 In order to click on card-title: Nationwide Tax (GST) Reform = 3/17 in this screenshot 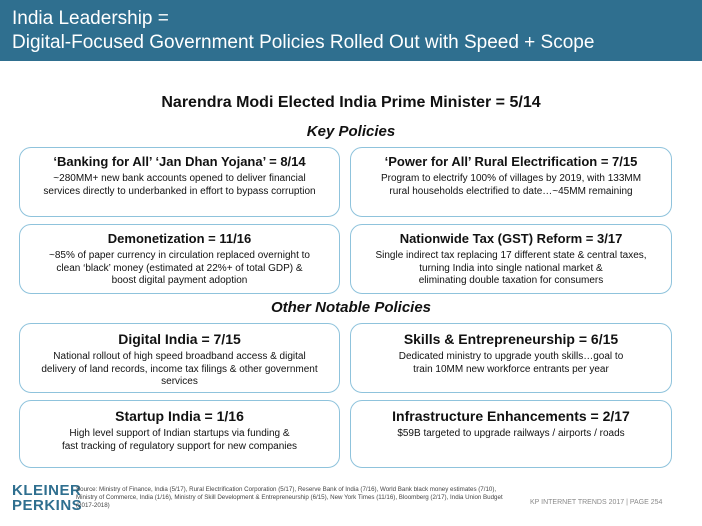, I will do `click(511, 238)`.